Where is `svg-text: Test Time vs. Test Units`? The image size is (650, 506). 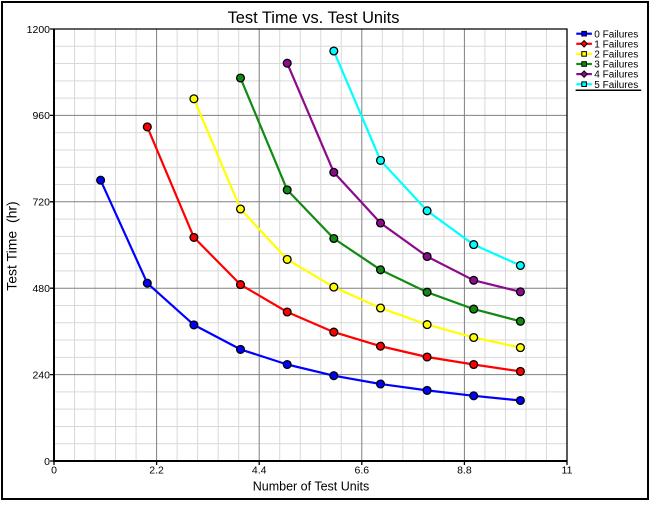
svg-text: Test Time vs. Test Units is located at coordinates (314, 18).